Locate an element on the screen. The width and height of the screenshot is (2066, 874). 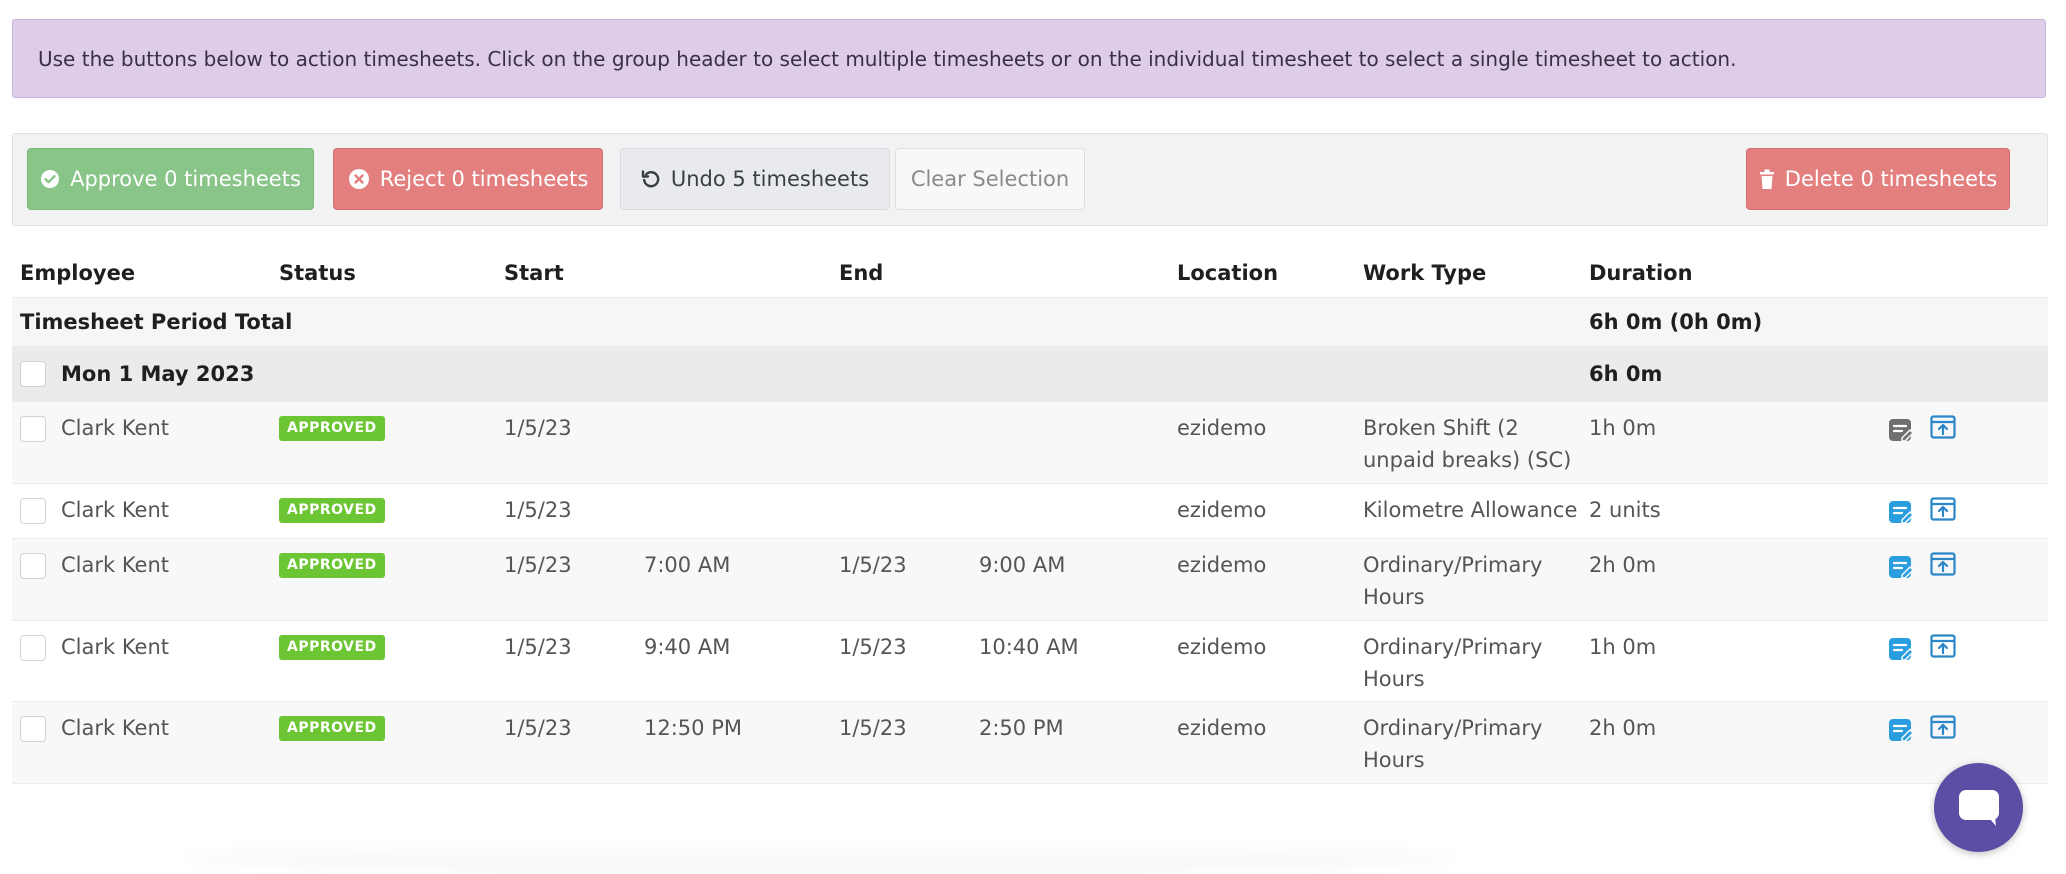
chat-launcher-button is located at coordinates (1978, 807).